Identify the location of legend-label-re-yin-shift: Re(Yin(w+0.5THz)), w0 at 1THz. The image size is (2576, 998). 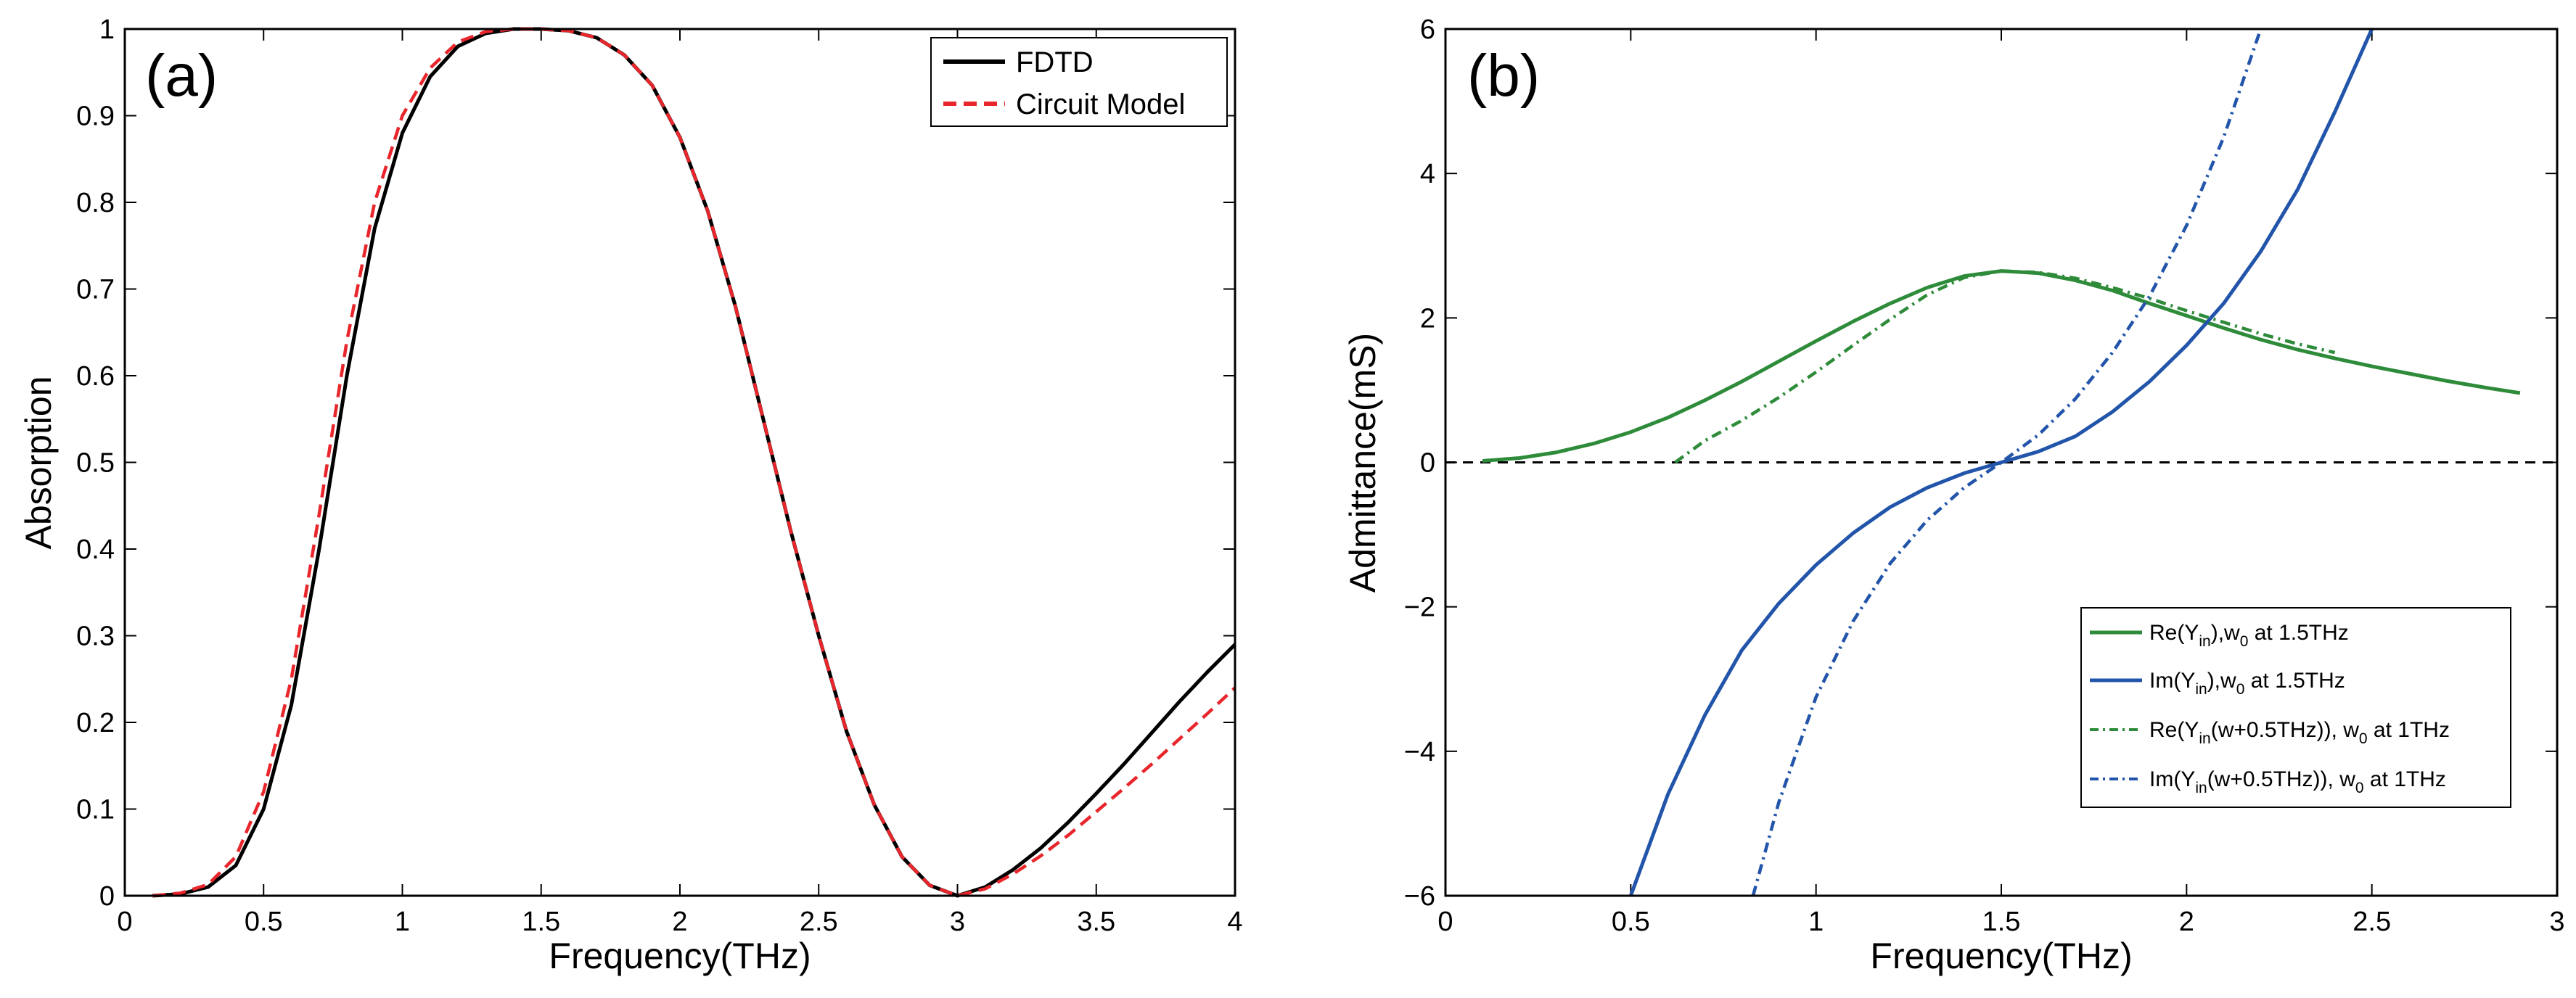
(2299, 732).